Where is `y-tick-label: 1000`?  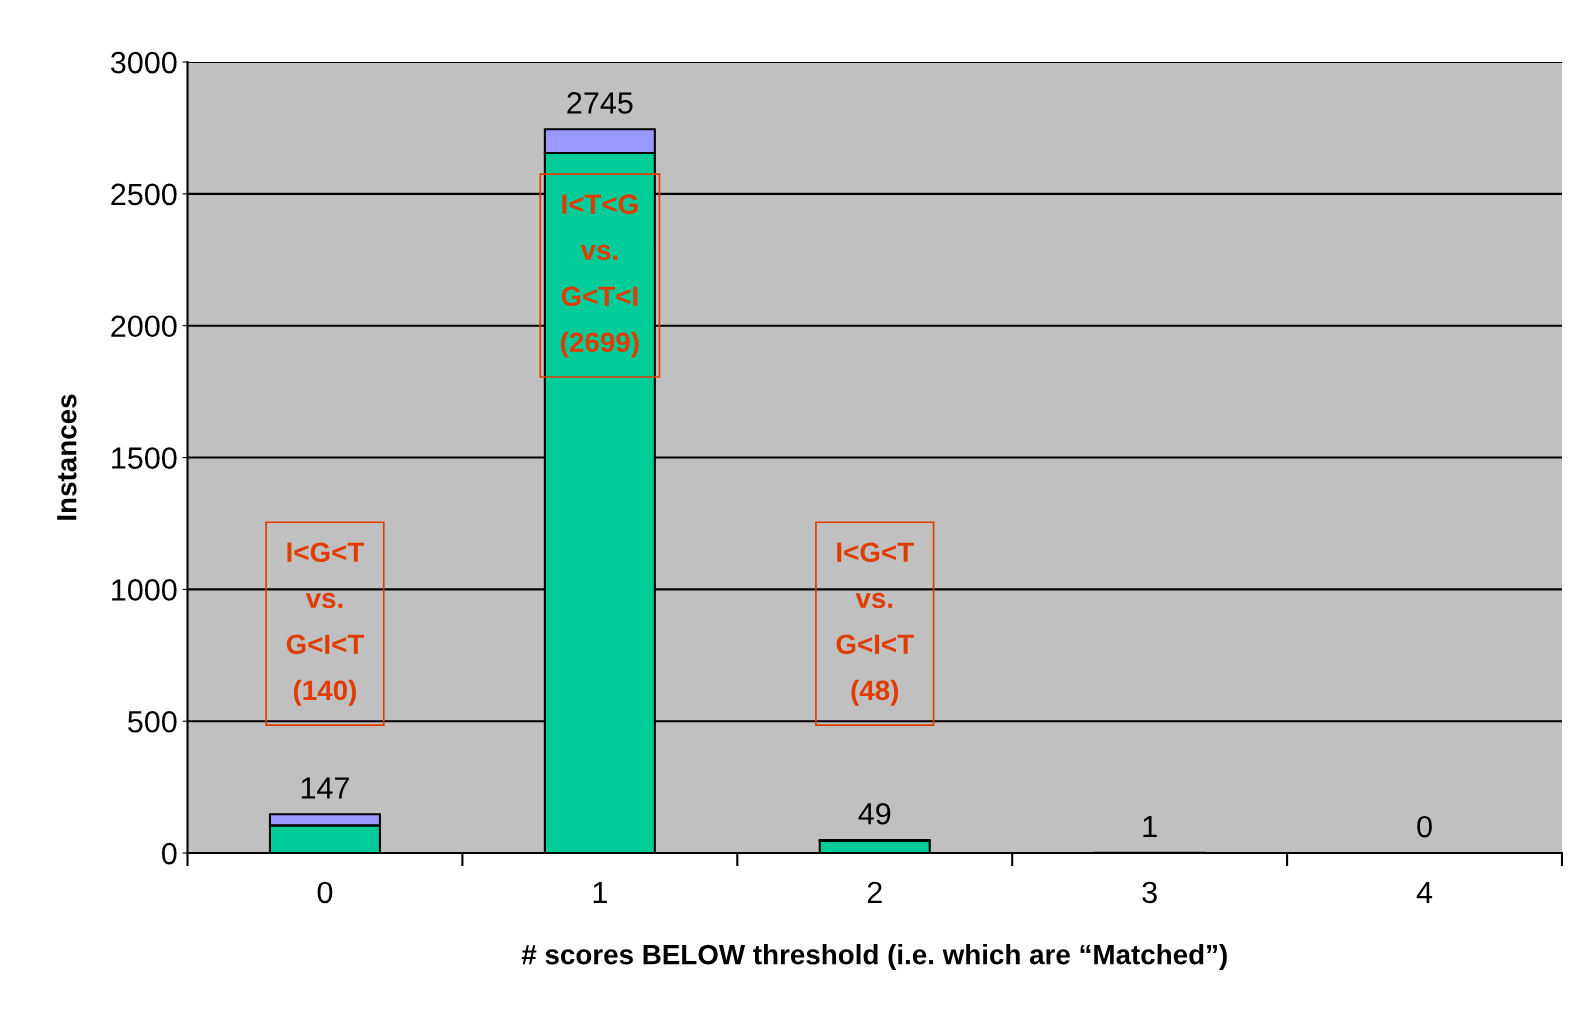 y-tick-label: 1000 is located at coordinates (144, 590).